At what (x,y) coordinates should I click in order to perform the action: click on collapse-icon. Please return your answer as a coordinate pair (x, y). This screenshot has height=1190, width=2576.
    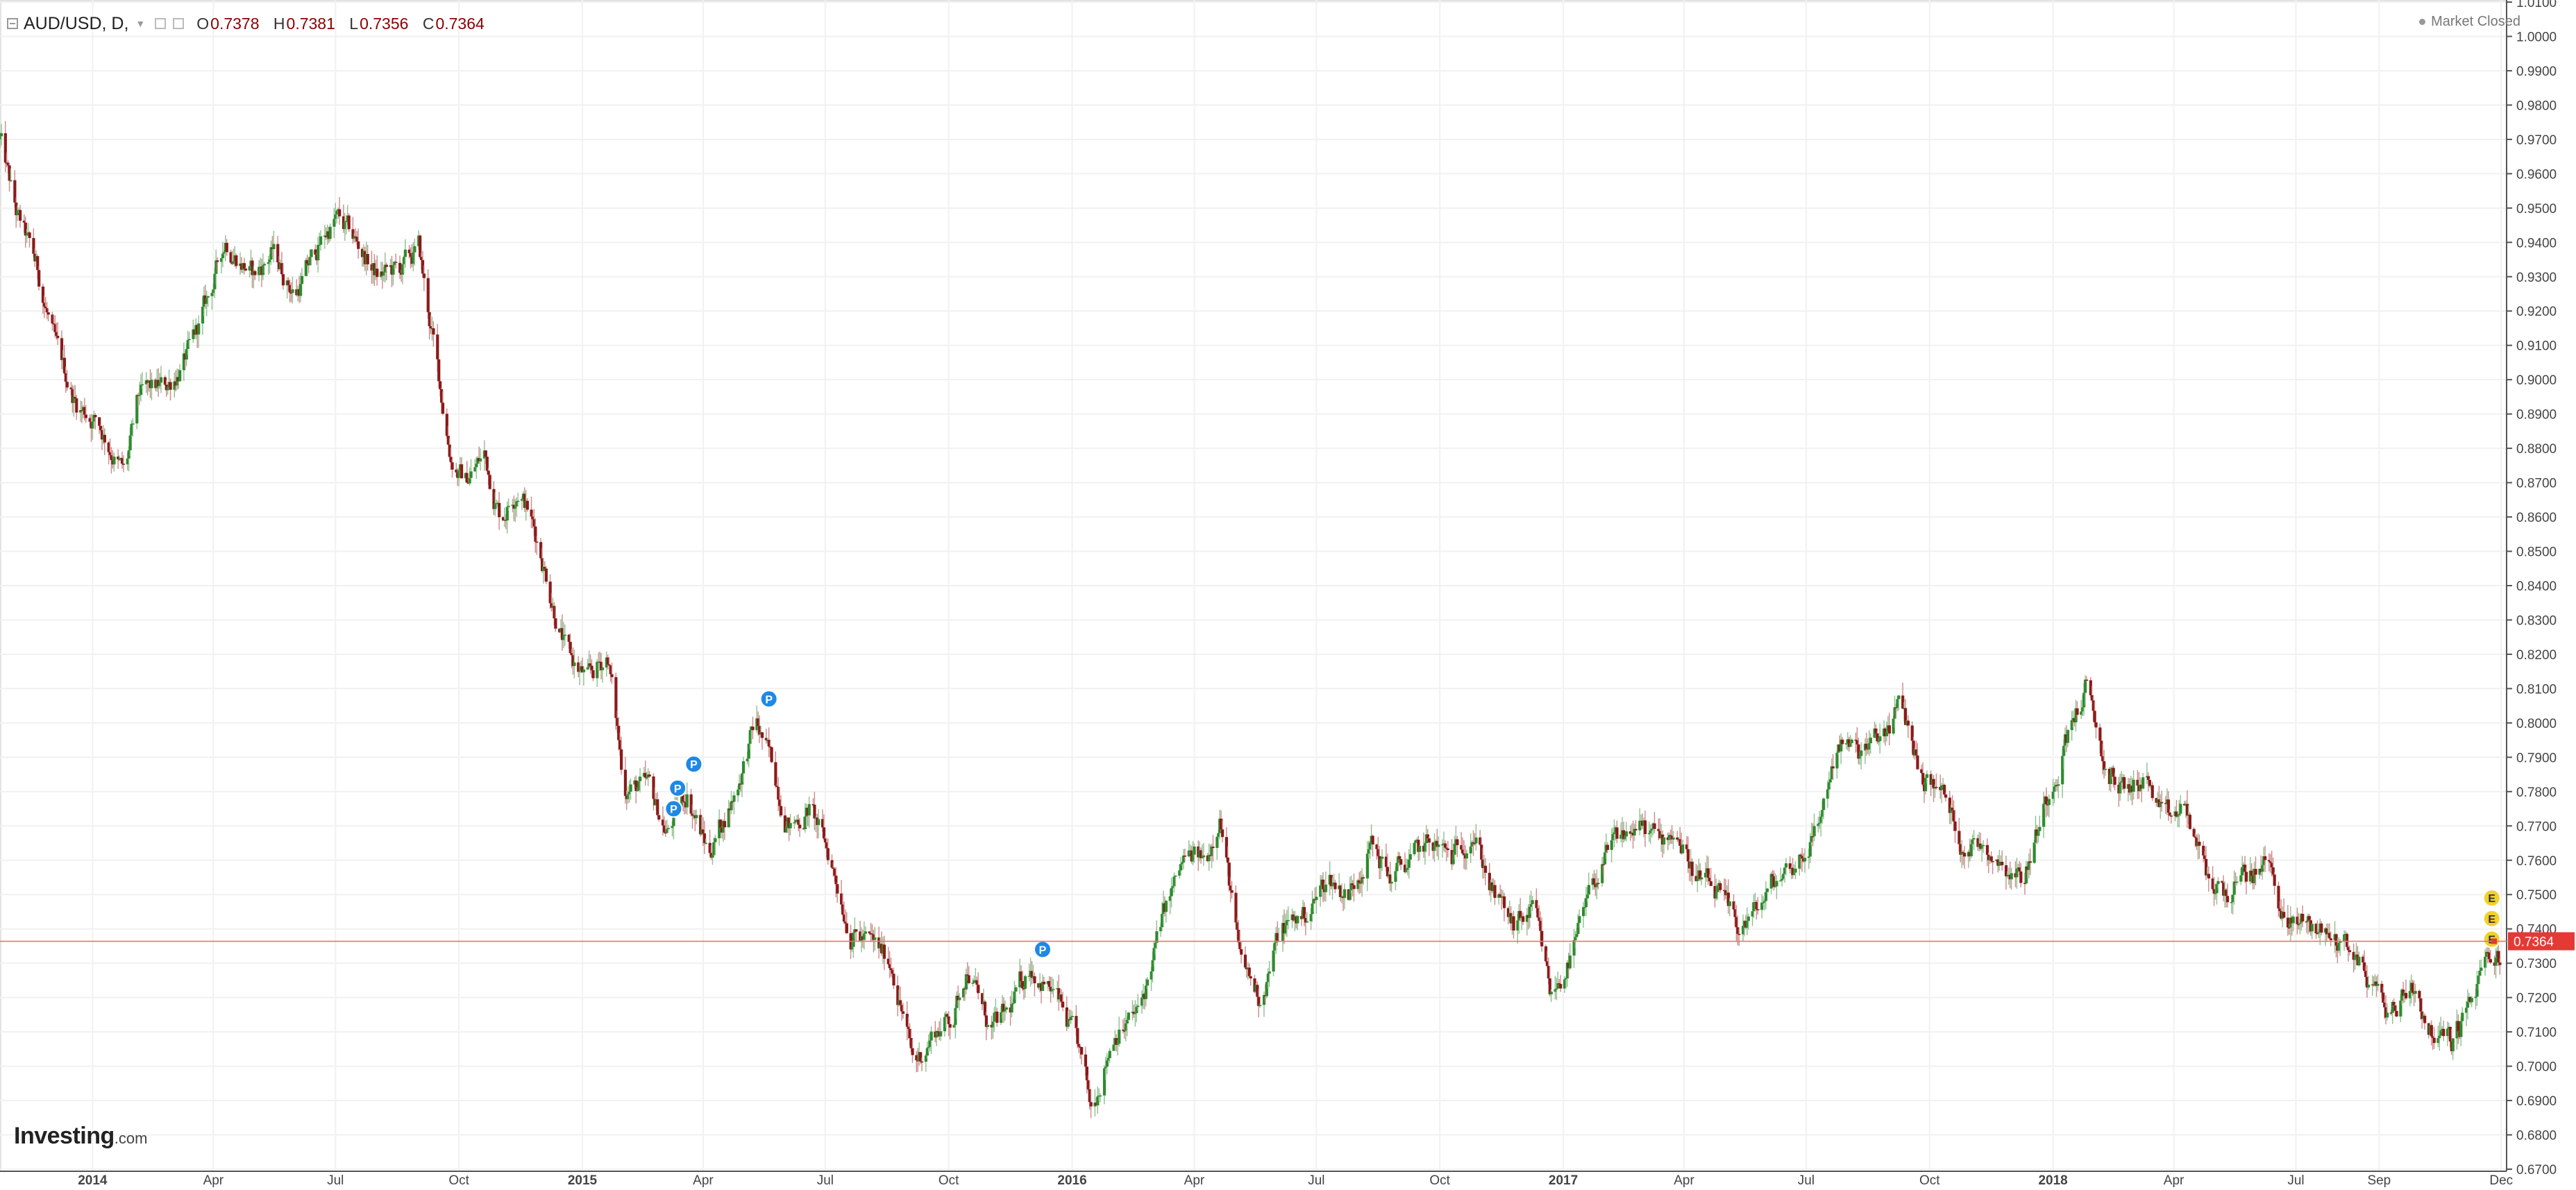
    Looking at the image, I should click on (12, 23).